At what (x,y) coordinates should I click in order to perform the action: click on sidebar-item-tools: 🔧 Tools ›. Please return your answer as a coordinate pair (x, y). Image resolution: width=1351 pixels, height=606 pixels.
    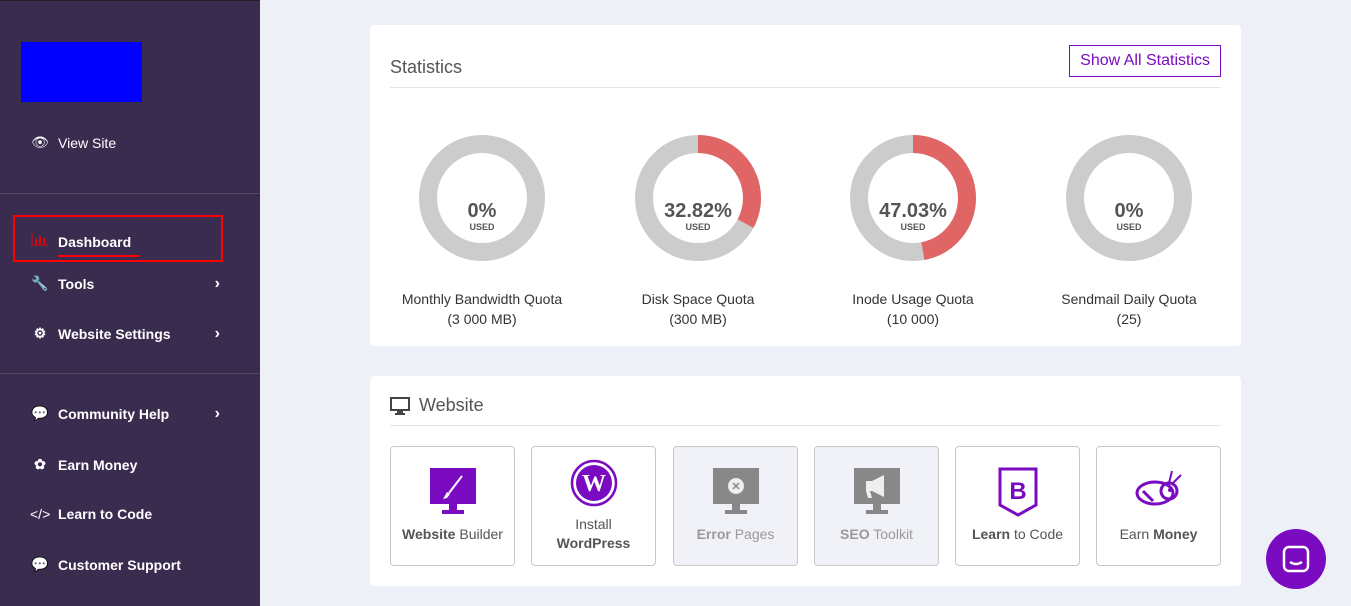
    Looking at the image, I should click on (125, 283).